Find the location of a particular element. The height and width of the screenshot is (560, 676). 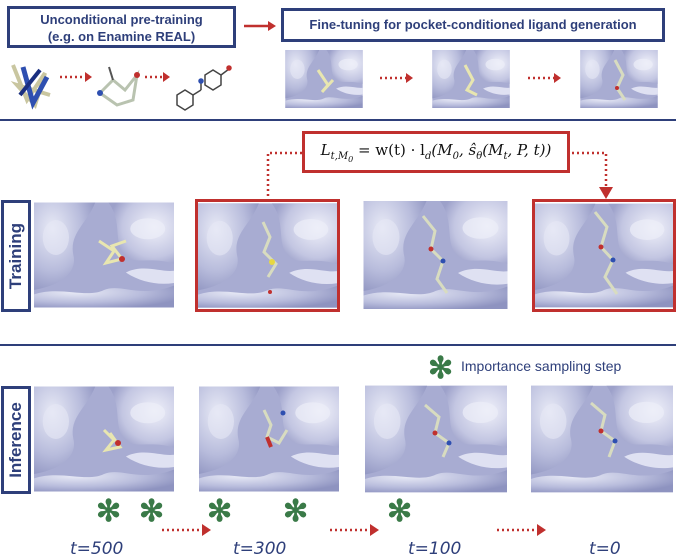

noisy-molecule-icon is located at coordinates (30, 87).